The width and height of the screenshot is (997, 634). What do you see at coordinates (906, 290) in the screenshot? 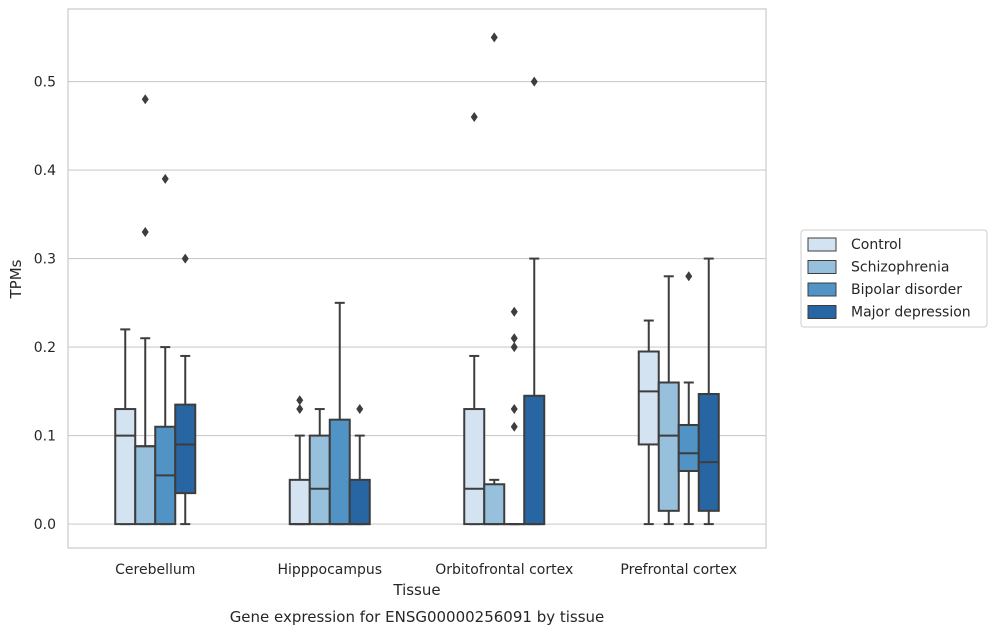
I see `legend-label: Bipolar disorder` at bounding box center [906, 290].